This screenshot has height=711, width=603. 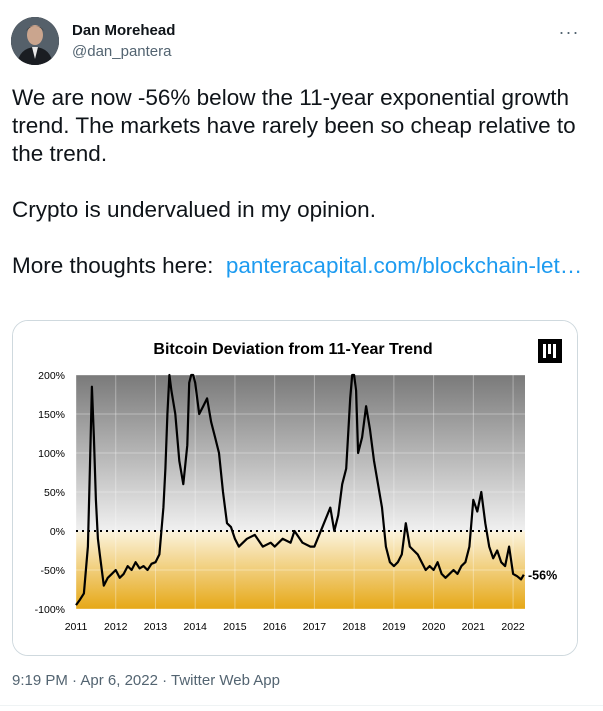 What do you see at coordinates (119, 680) in the screenshot?
I see `tweet-date: Apr 6, 2022` at bounding box center [119, 680].